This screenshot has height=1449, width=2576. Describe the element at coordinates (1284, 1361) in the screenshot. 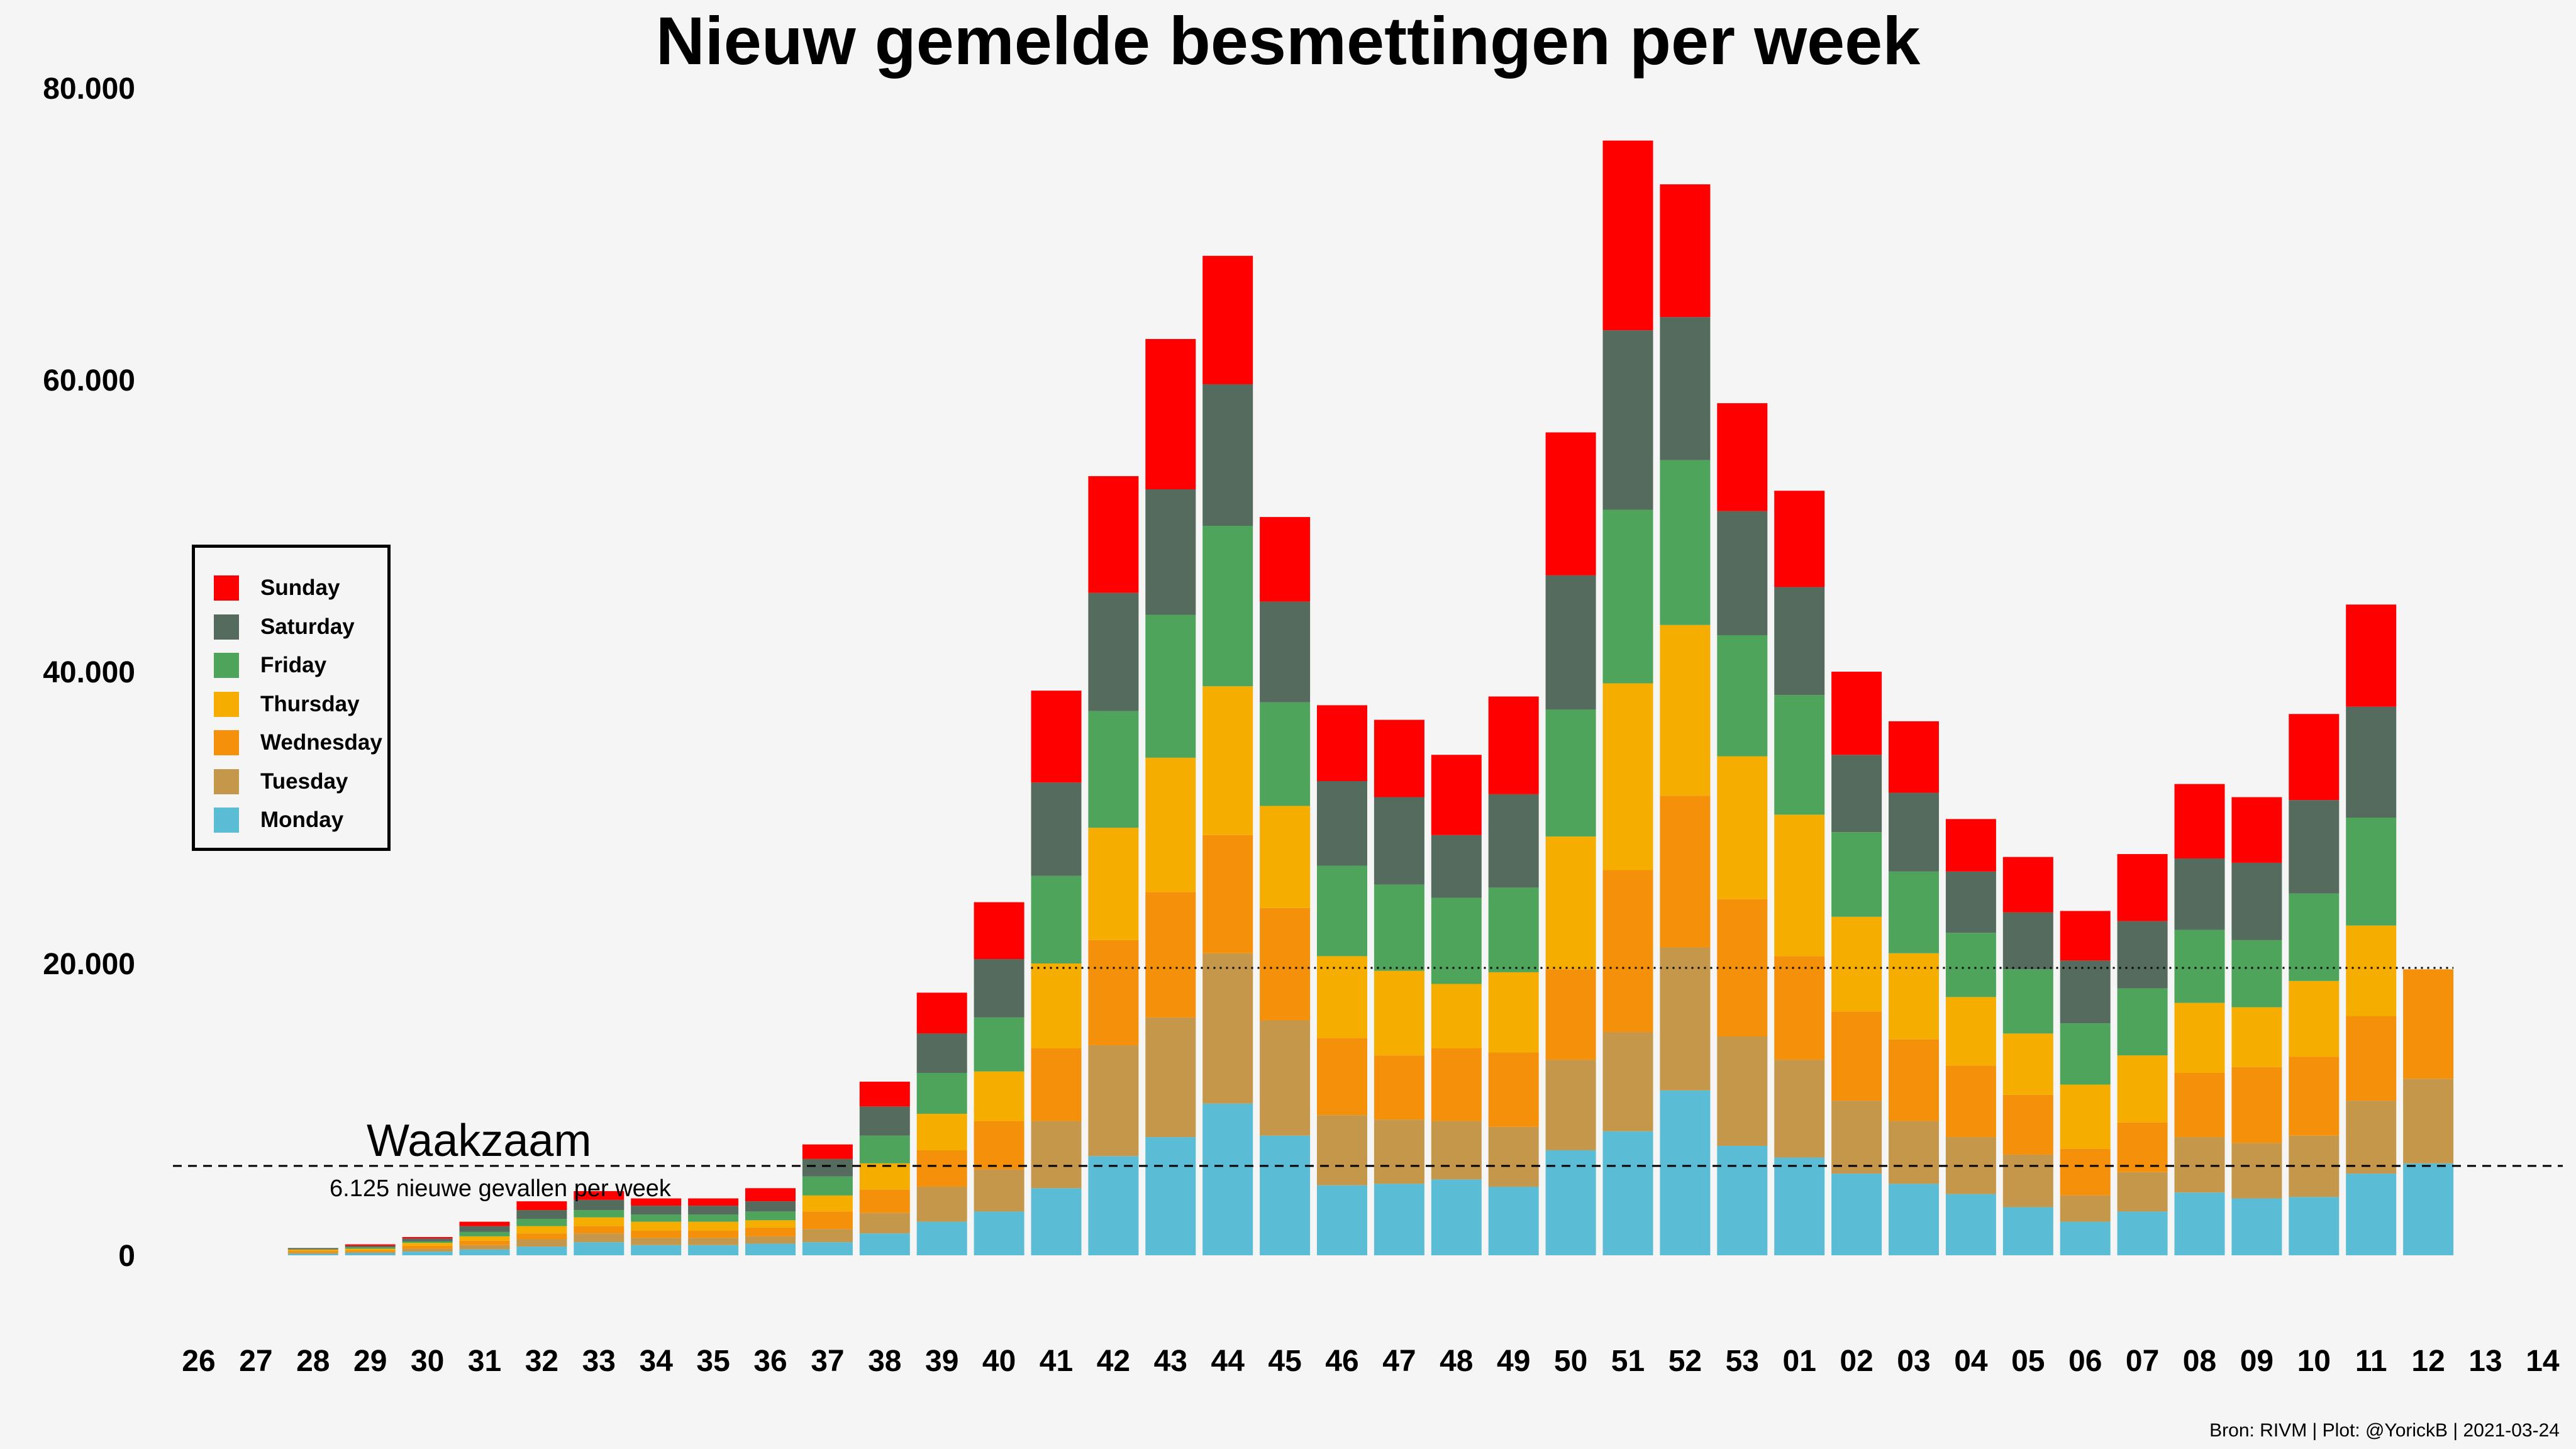

I see `x-tick-label: 45` at that location.